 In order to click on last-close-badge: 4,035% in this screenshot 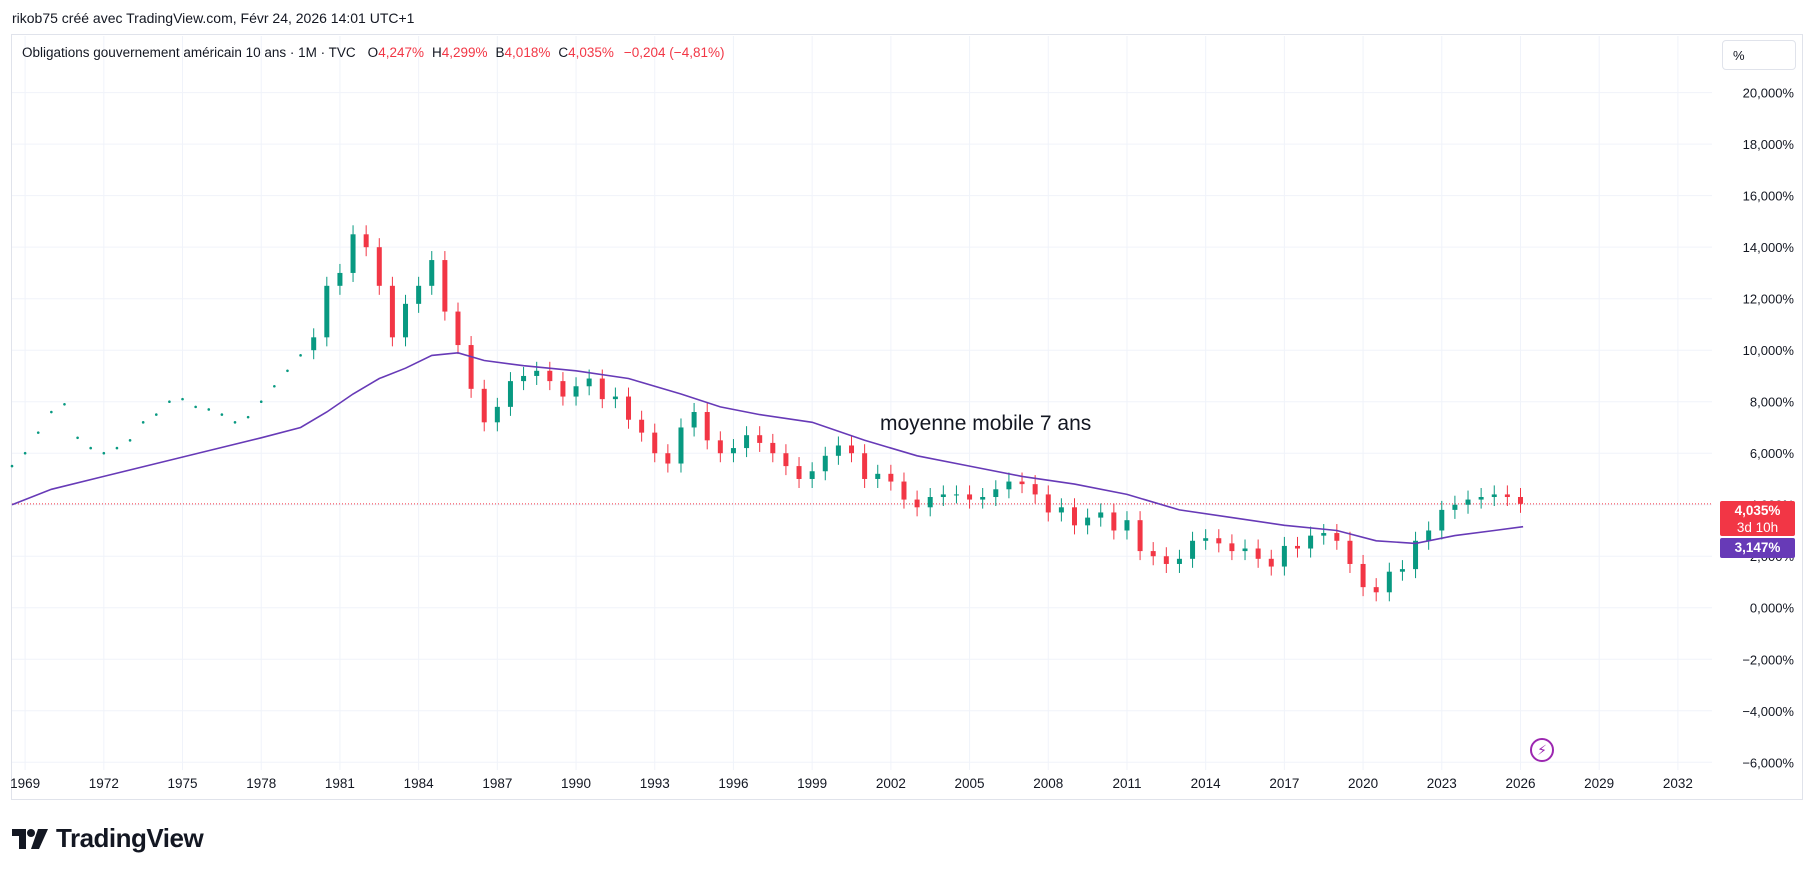, I will do `click(1757, 510)`.